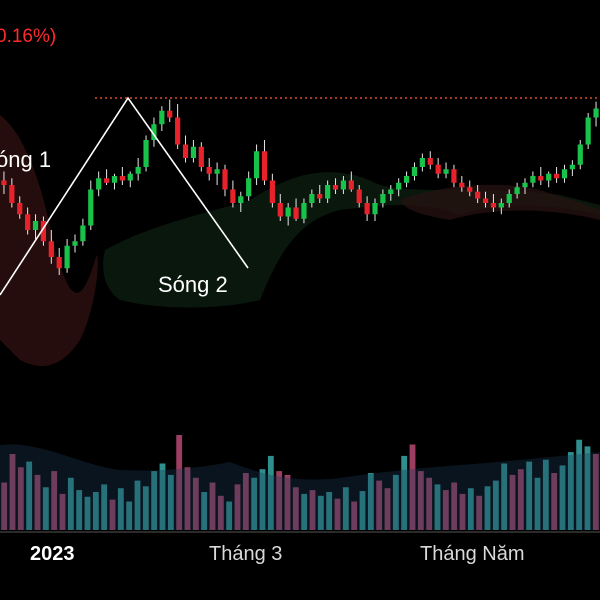 Image resolution: width=600 pixels, height=600 pixels. What do you see at coordinates (193, 284) in the screenshot?
I see `wave-2-label: Sóng 2` at bounding box center [193, 284].